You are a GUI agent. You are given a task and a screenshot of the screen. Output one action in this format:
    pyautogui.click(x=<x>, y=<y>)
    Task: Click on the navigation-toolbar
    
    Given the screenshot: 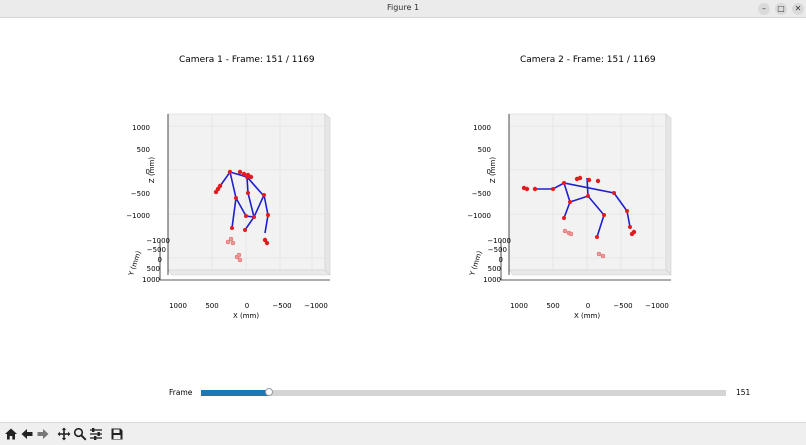 What is the action you would take?
    pyautogui.click(x=403, y=433)
    